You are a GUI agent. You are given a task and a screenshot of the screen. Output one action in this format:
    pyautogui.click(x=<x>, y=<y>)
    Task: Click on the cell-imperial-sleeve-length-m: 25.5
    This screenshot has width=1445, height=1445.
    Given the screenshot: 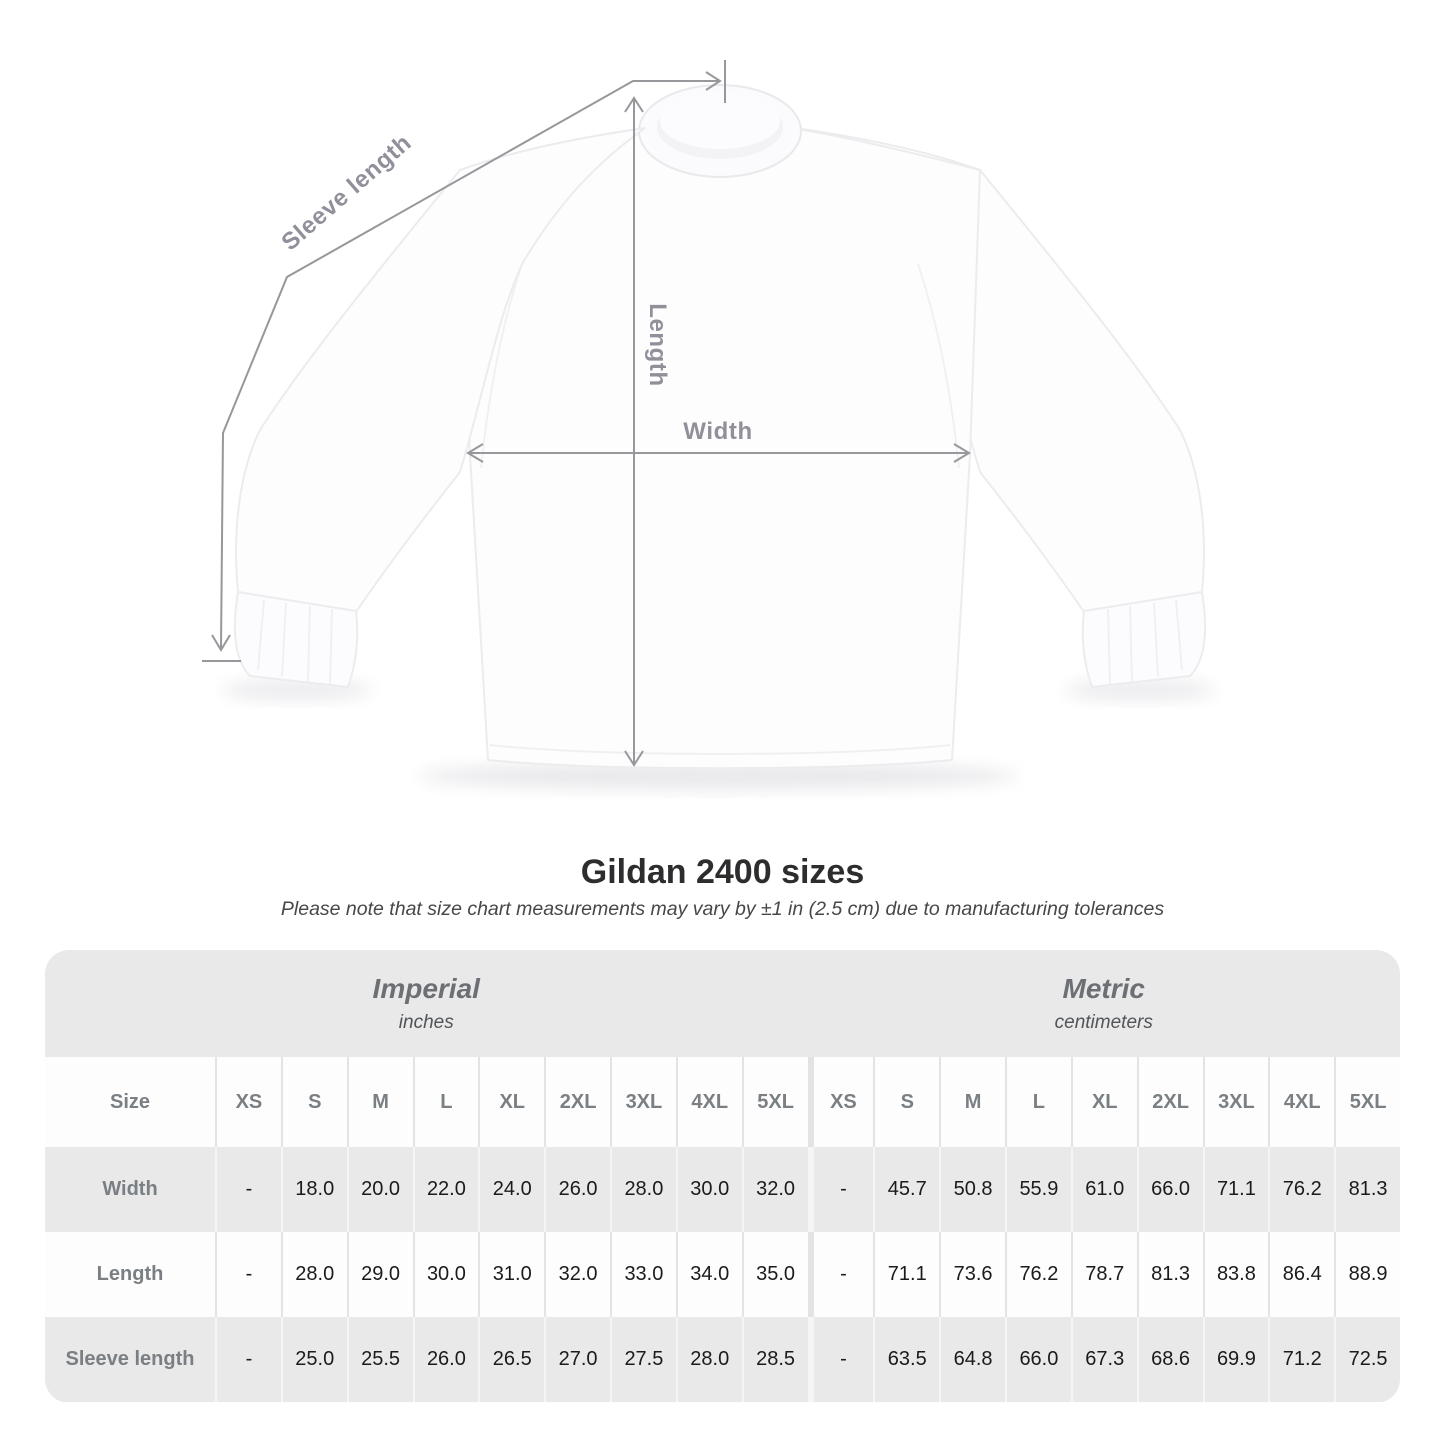 What is the action you would take?
    pyautogui.click(x=379, y=1359)
    